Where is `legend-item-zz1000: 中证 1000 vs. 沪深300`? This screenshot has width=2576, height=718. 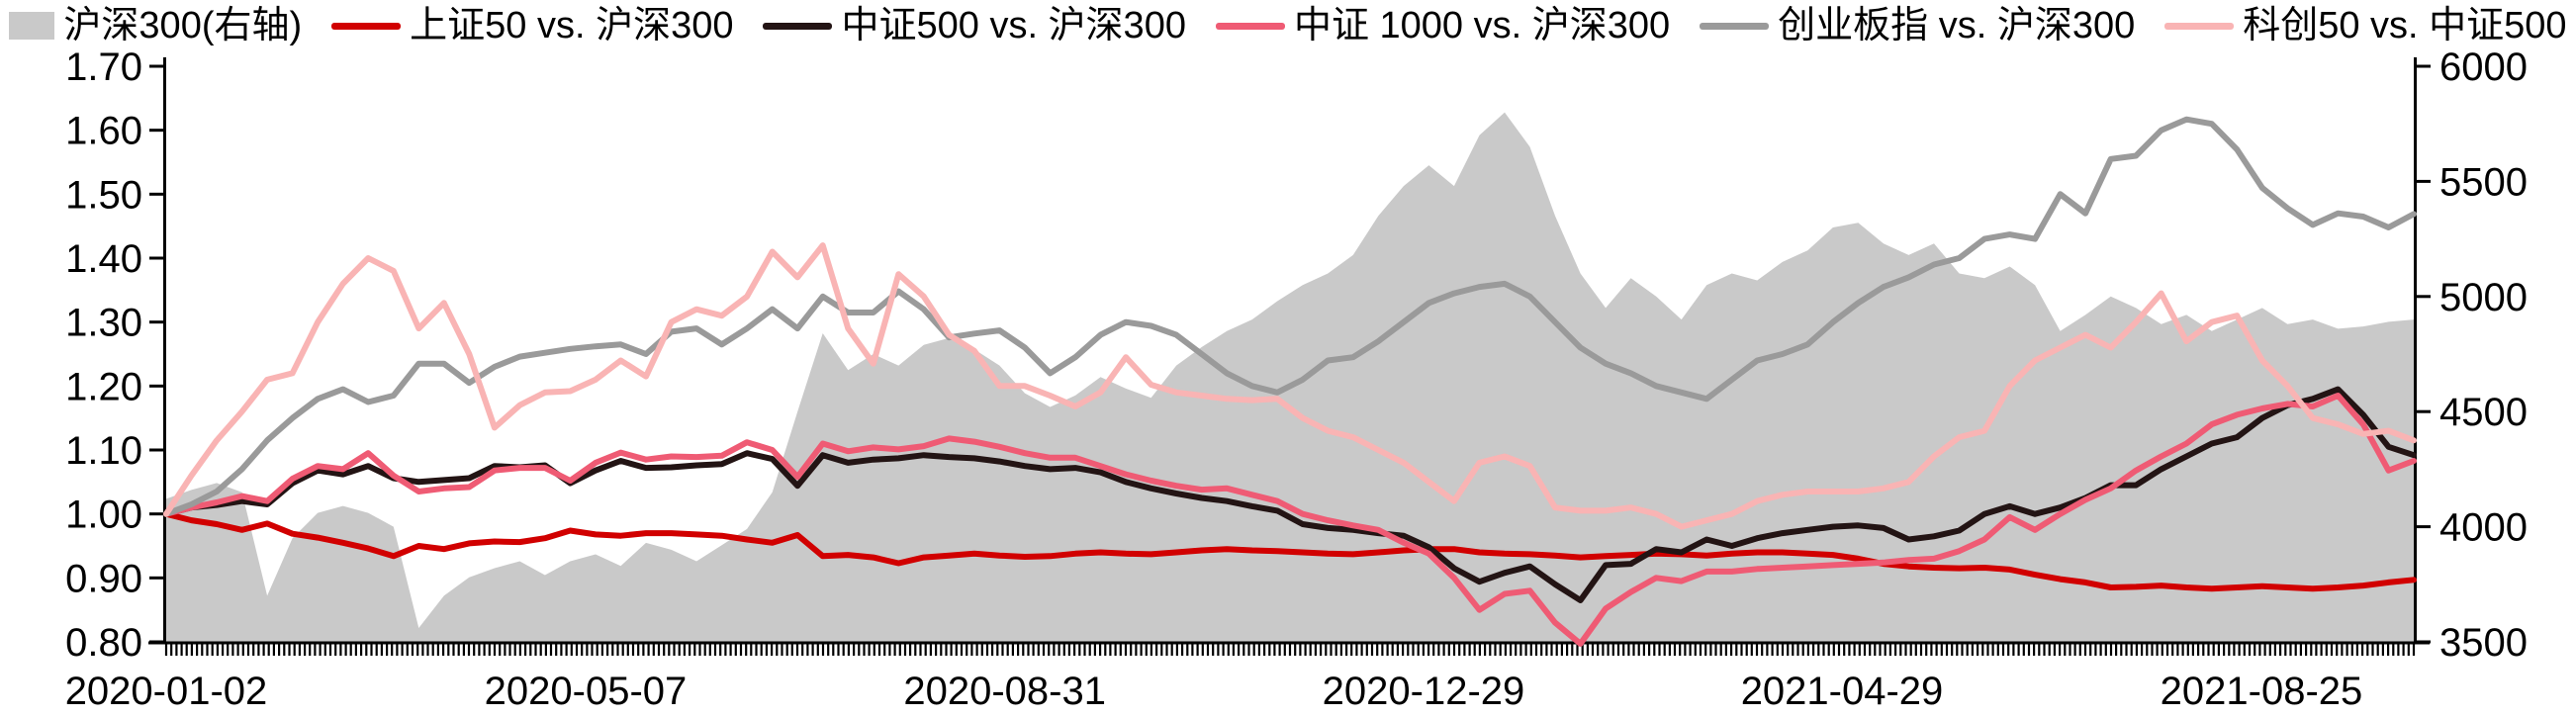 legend-item-zz1000: 中证 1000 vs. 沪深300 is located at coordinates (1443, 25).